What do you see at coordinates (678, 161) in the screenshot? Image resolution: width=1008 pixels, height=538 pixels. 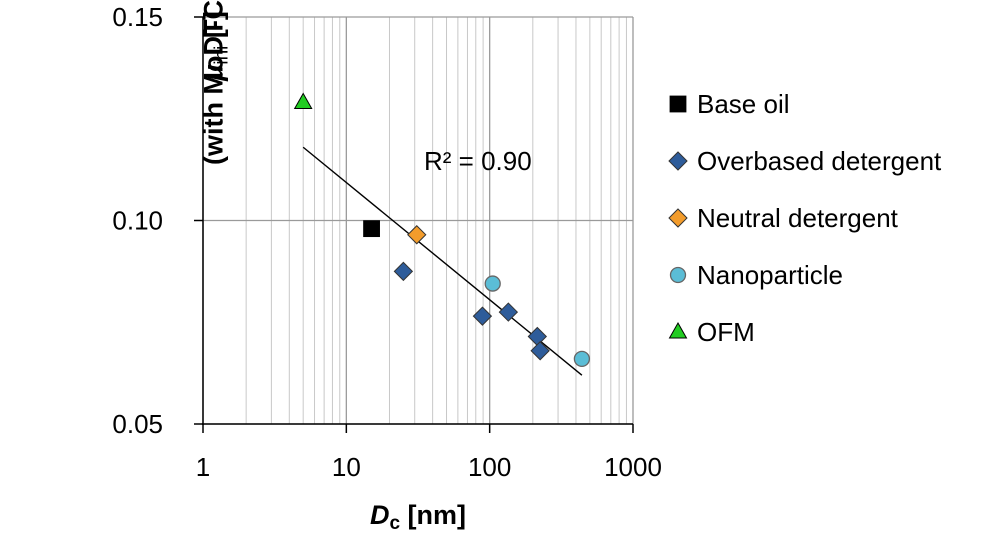 I see `legend-marker-overbased-detergent` at bounding box center [678, 161].